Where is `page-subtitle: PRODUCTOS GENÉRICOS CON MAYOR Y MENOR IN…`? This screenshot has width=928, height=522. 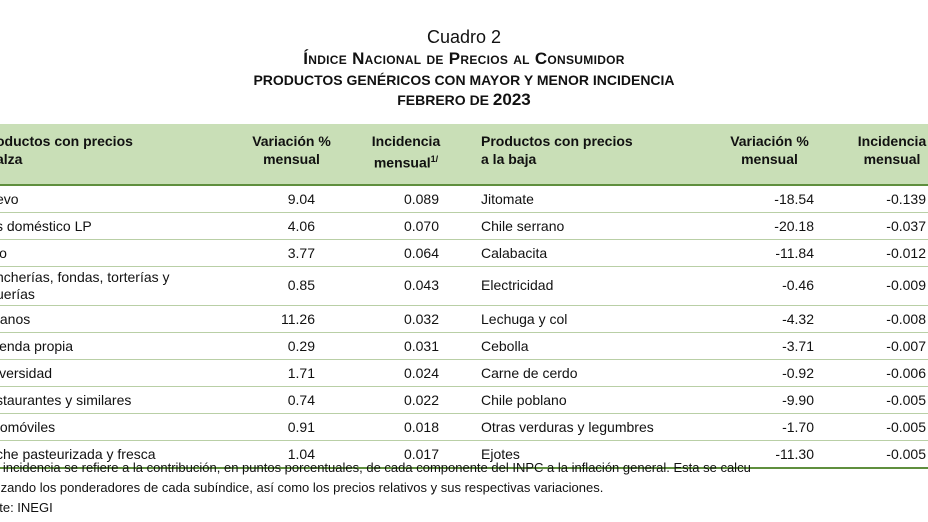
page-subtitle: PRODUCTOS GENÉRICOS CON MAYOR Y MENOR IN… is located at coordinates (464, 80).